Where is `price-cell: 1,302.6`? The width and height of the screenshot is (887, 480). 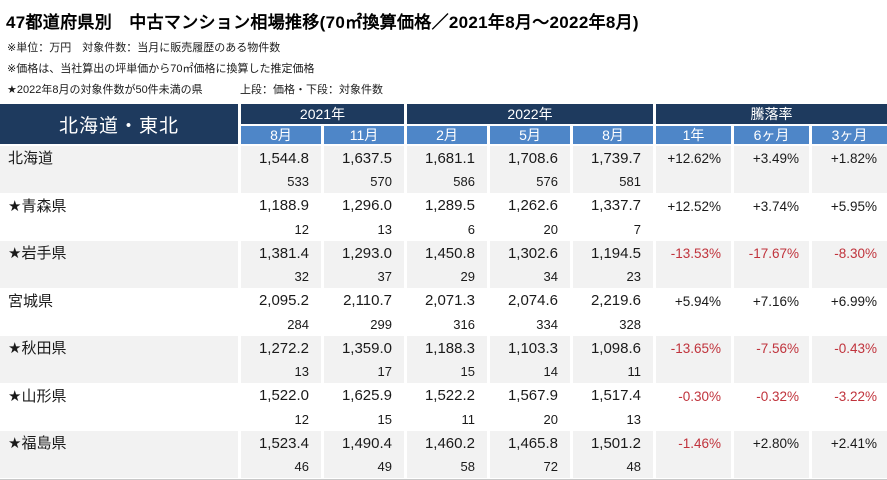 price-cell: 1,302.6 is located at coordinates (530, 253).